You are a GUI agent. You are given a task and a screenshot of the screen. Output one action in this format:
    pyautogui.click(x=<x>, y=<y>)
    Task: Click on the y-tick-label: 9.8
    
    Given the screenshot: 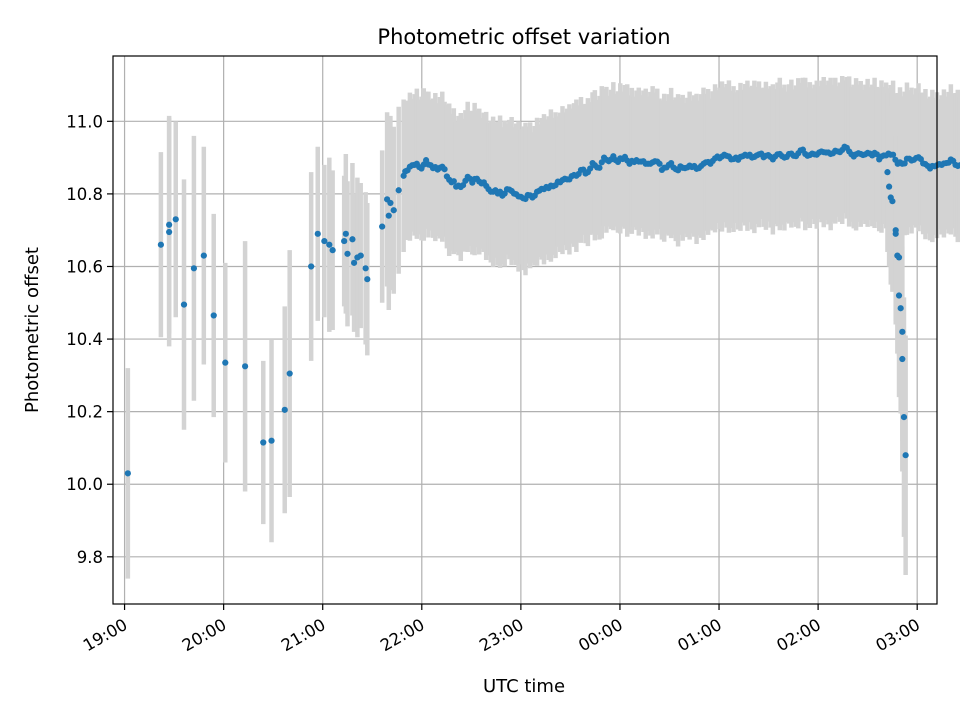 What is the action you would take?
    pyautogui.click(x=90, y=557)
    